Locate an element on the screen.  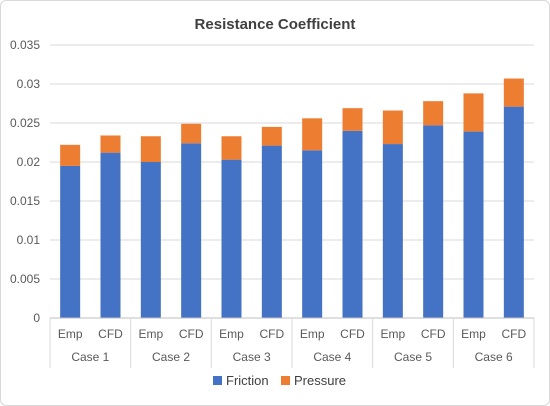
chart-title: Resistance Coefficient is located at coordinates (275, 24).